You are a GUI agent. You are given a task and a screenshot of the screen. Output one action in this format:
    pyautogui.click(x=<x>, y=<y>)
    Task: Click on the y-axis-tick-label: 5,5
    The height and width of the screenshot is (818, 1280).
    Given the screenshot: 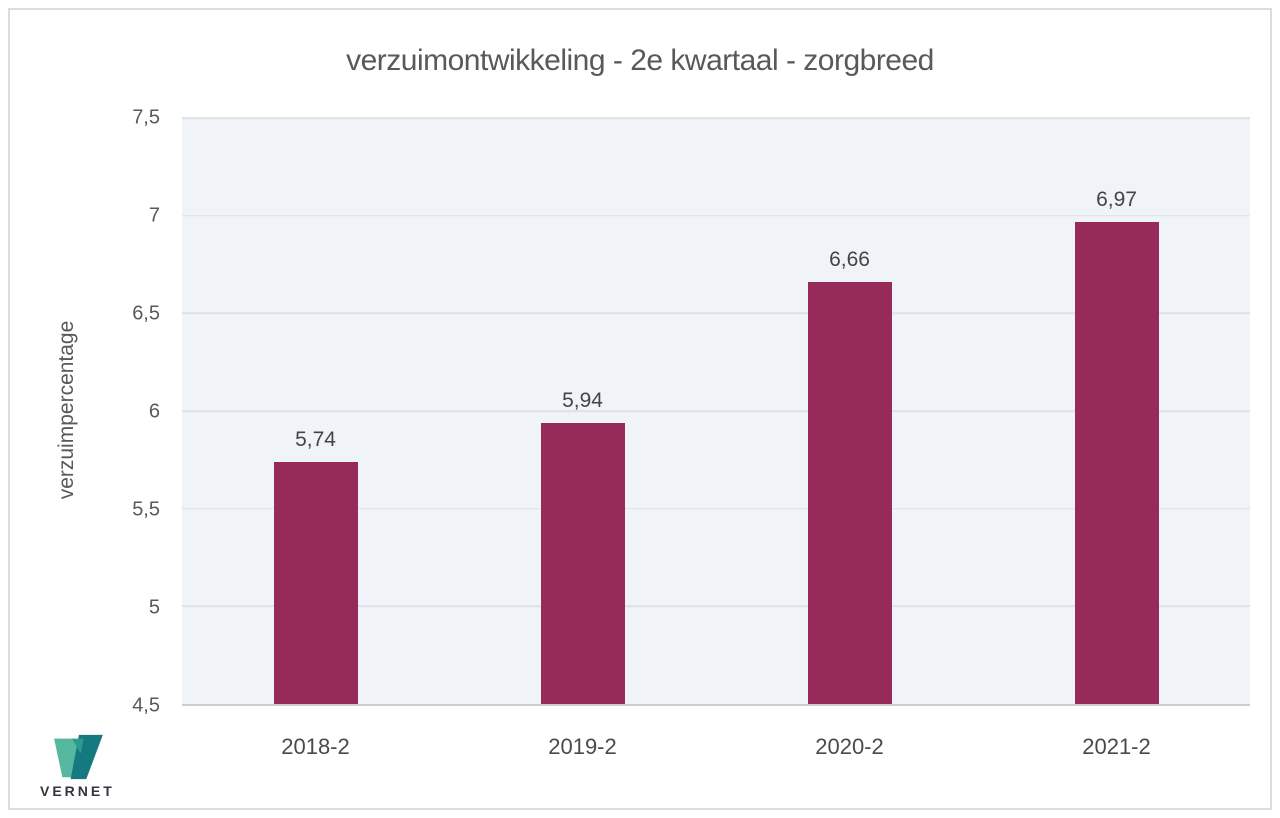 What is the action you would take?
    pyautogui.click(x=146, y=509)
    